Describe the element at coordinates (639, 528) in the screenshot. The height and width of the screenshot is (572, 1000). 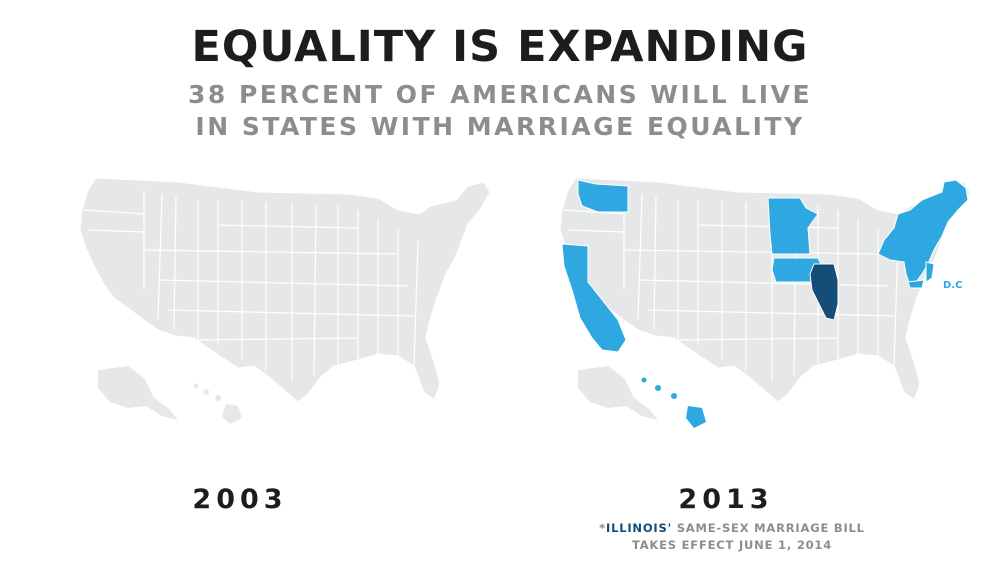
I see `footnote-illinois: ILLINOIS'` at that location.